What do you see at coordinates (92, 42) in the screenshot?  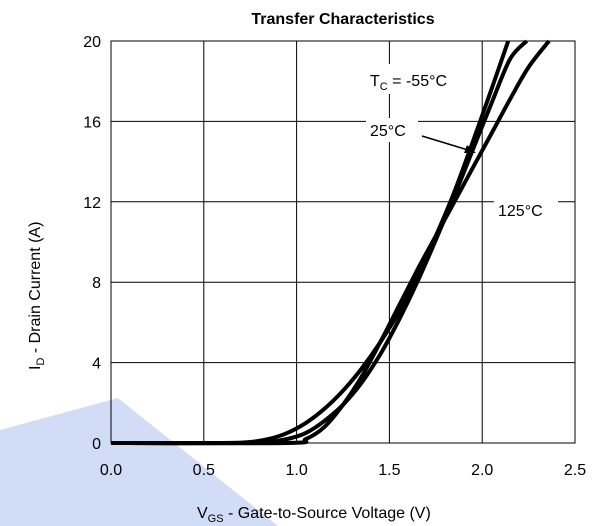 I see `y-tick-label: 20` at bounding box center [92, 42].